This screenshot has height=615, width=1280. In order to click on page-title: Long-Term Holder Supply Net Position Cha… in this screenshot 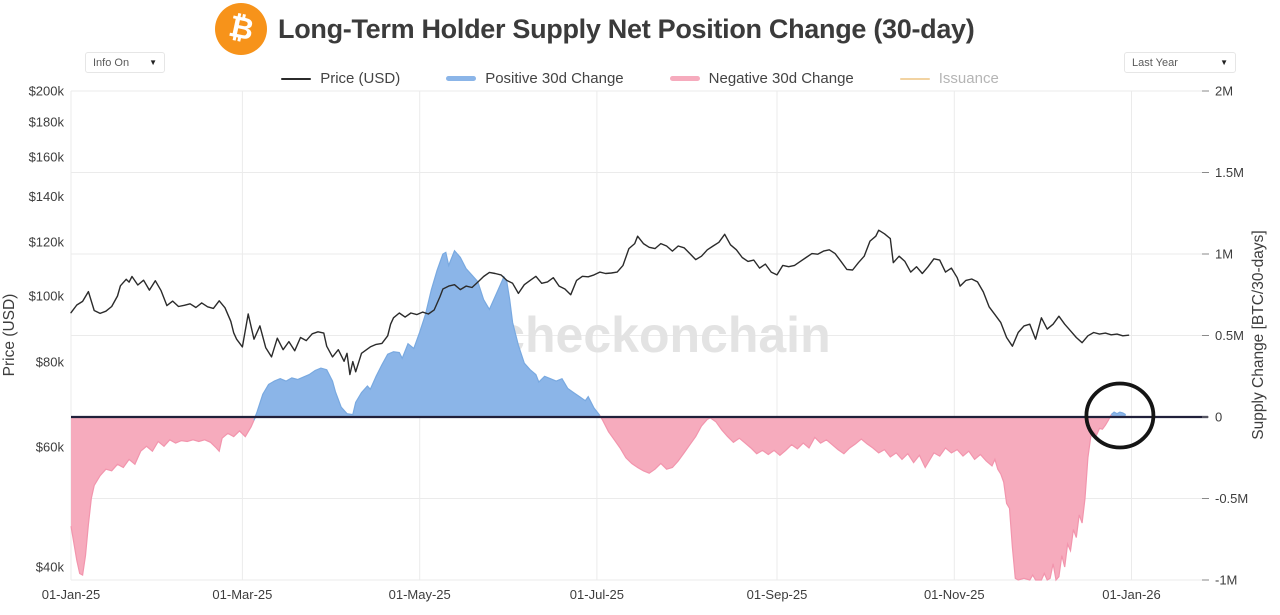, I will do `click(626, 29)`.